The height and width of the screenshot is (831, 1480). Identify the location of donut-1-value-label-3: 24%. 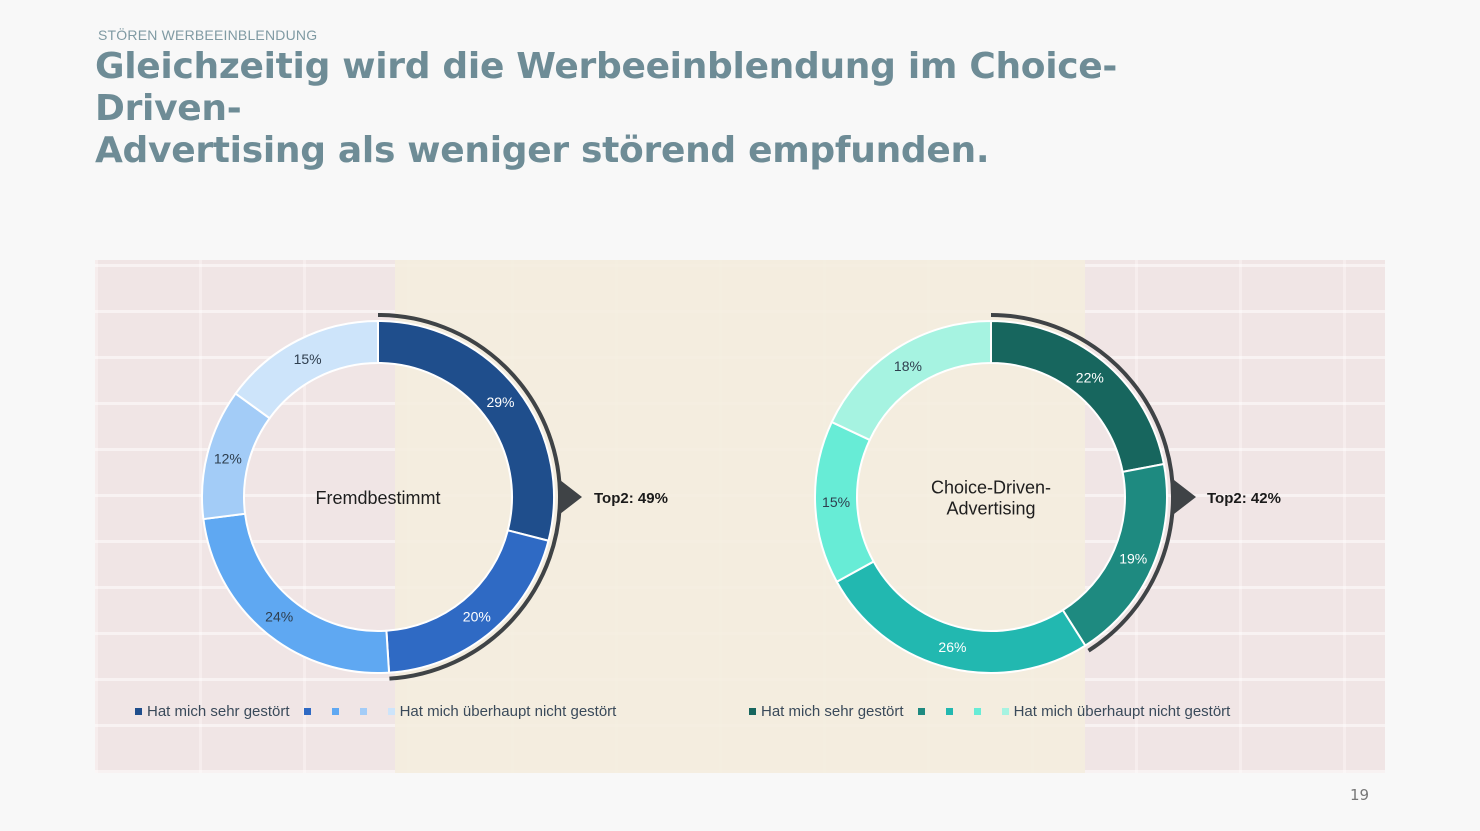
(279, 616).